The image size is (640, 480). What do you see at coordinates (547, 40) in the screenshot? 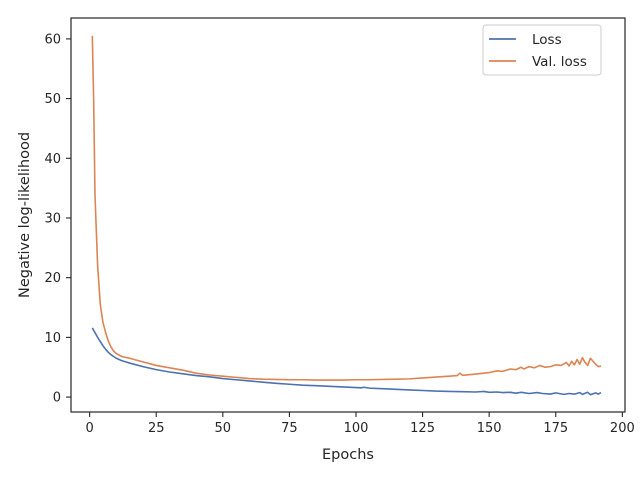
I see `legend-entry-label: Loss` at bounding box center [547, 40].